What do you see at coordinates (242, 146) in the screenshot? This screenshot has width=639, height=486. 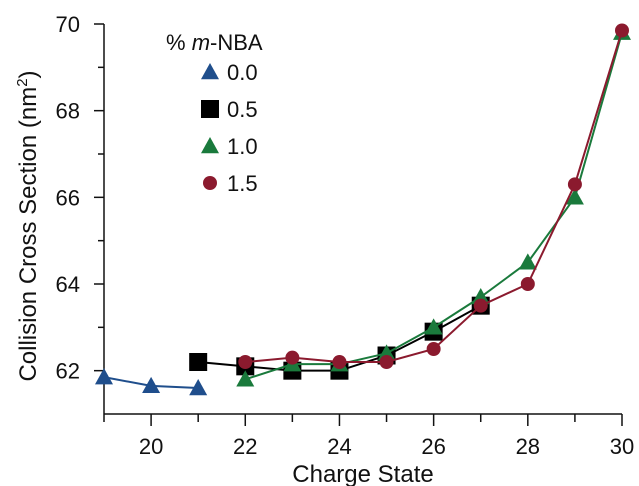 I see `legend-label: 1.0` at bounding box center [242, 146].